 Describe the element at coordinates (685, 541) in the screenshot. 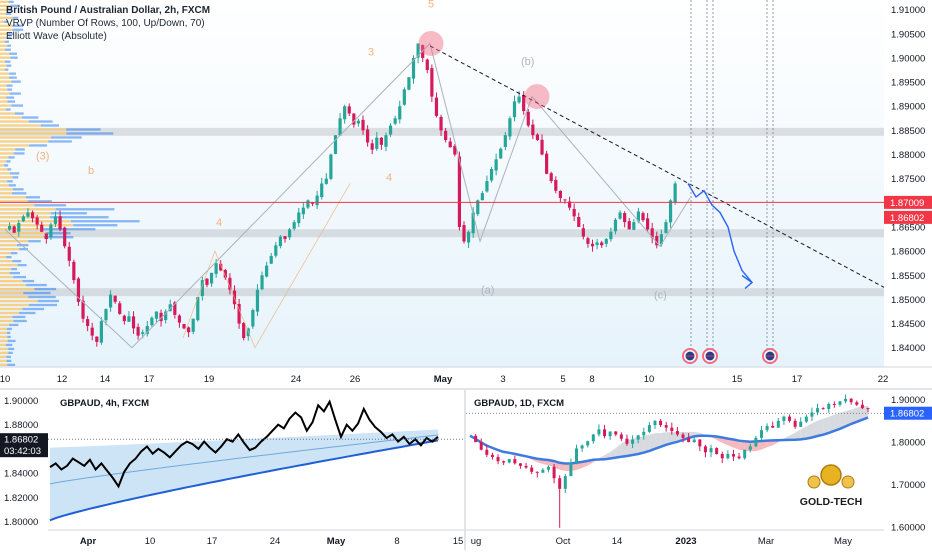

I see `time-tick-label: 2023` at that location.